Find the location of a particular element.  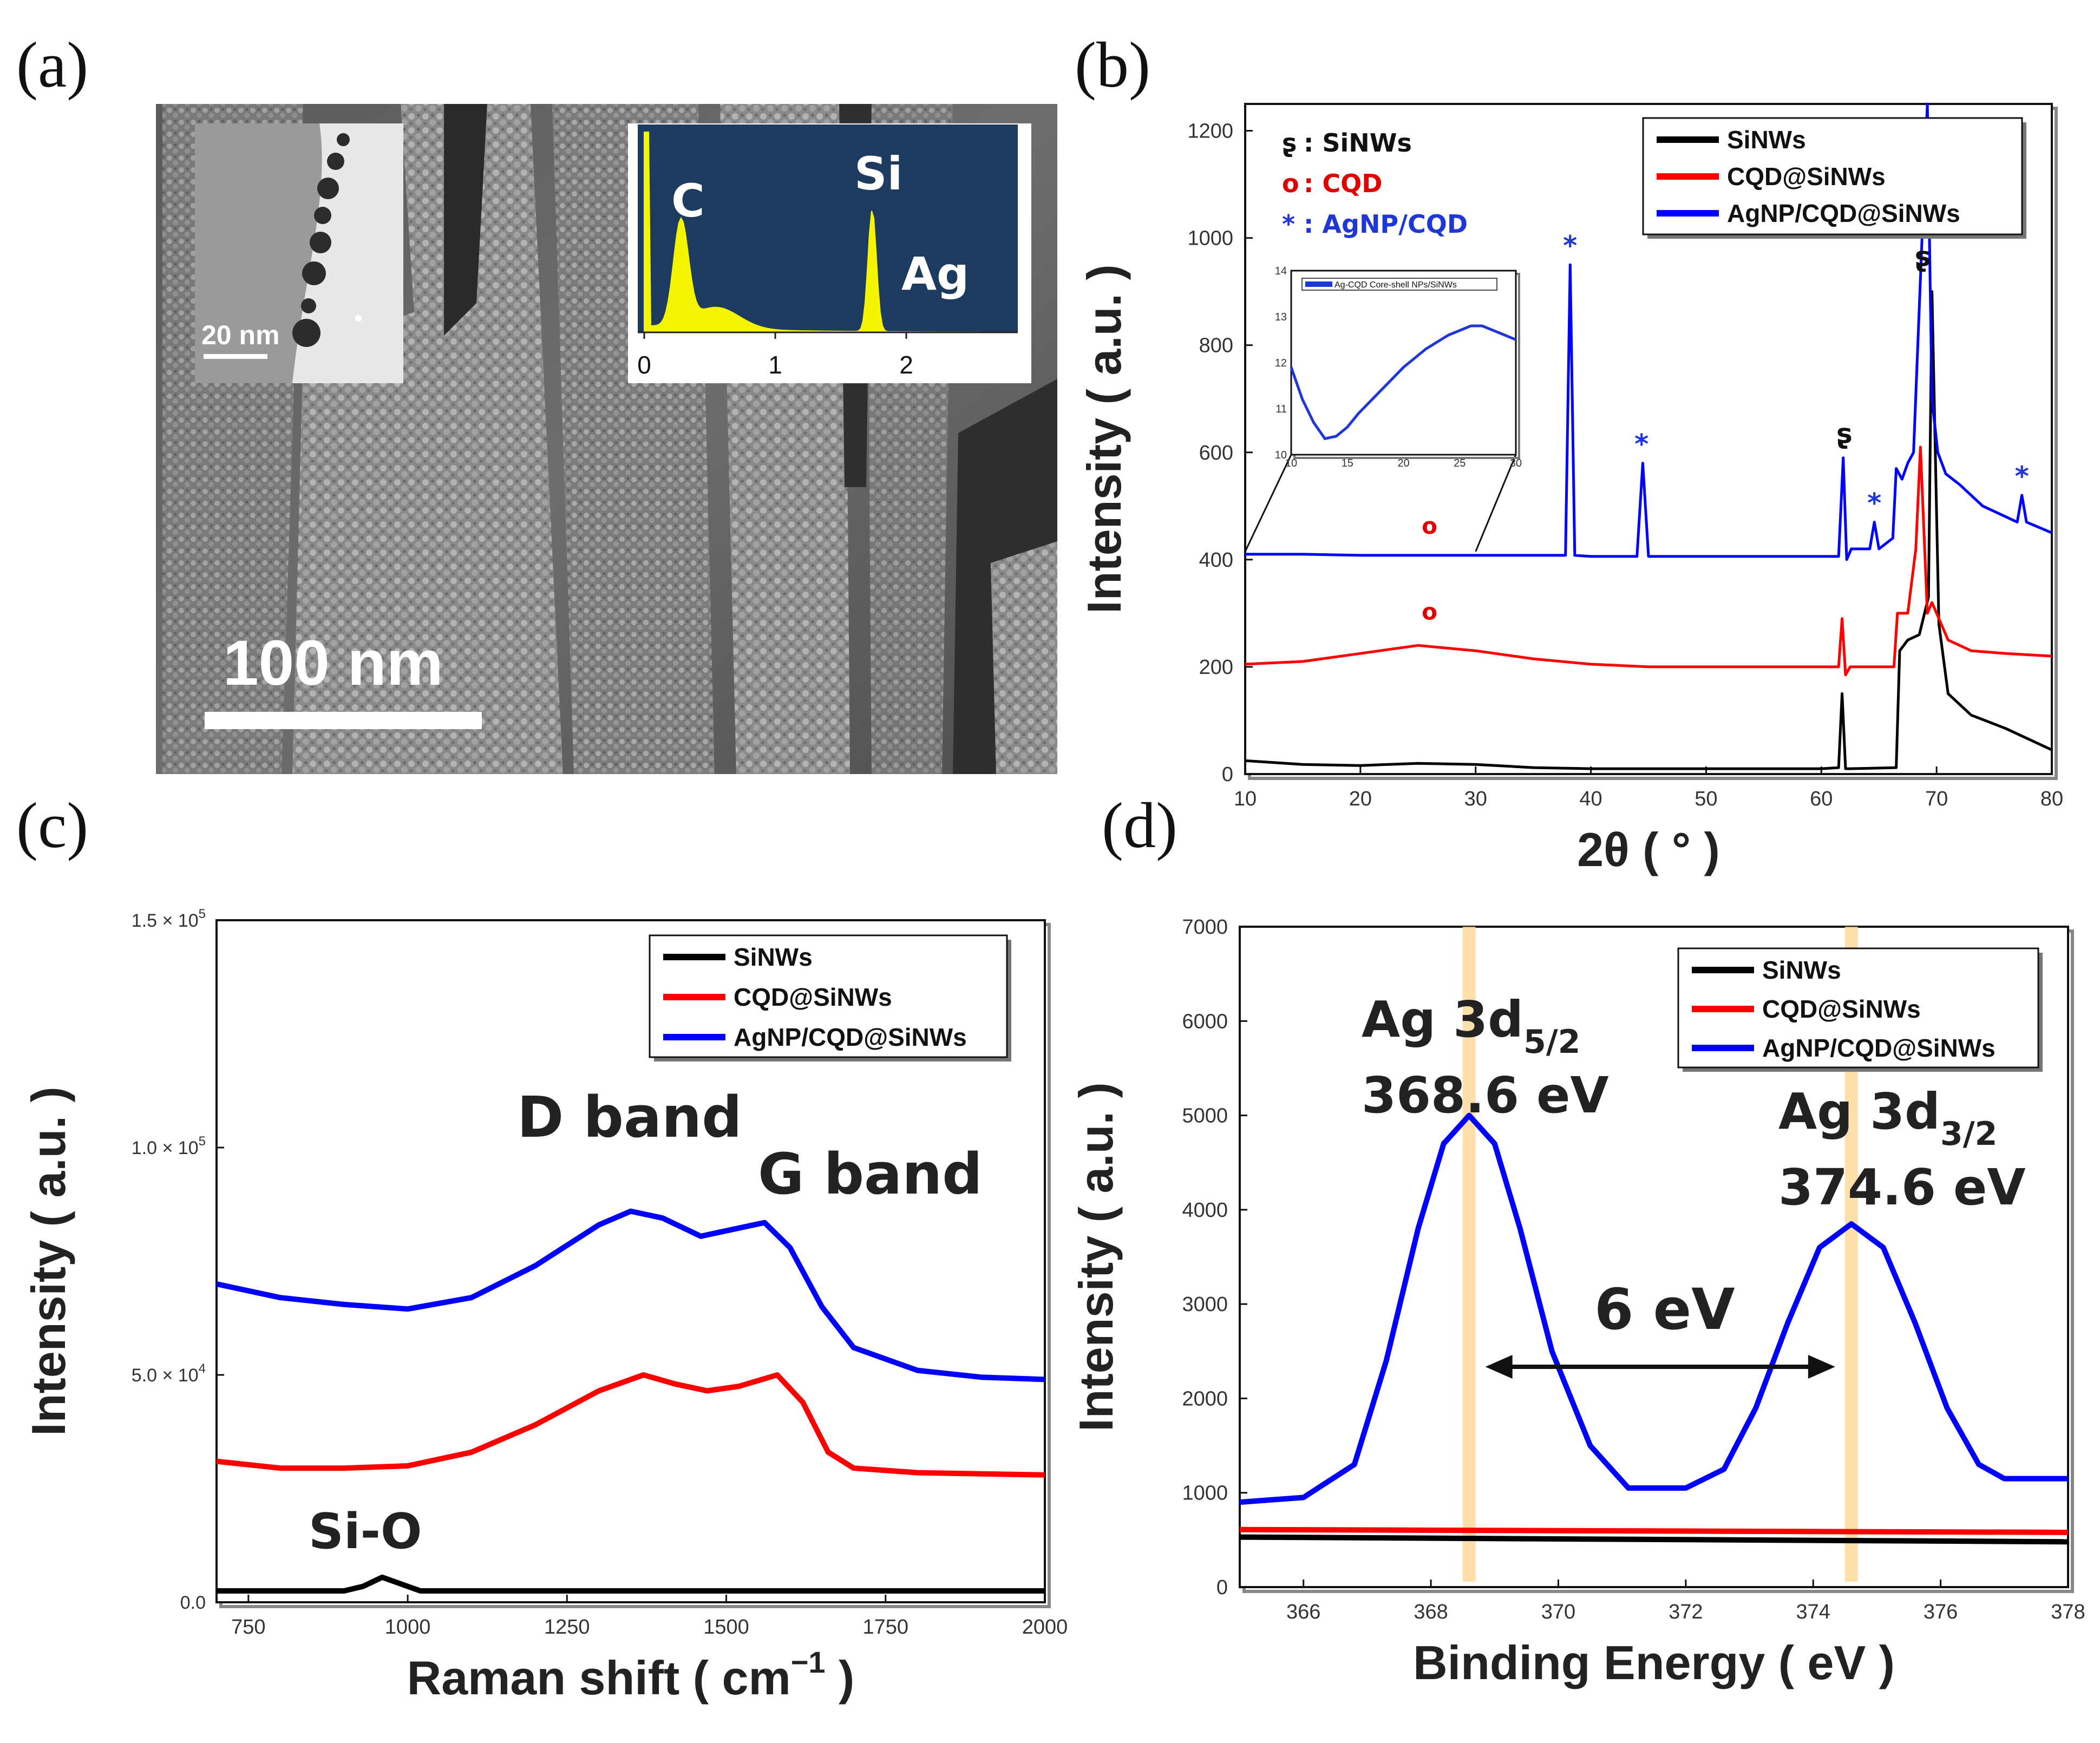

x-tick-label: 1500 is located at coordinates (726, 1627).